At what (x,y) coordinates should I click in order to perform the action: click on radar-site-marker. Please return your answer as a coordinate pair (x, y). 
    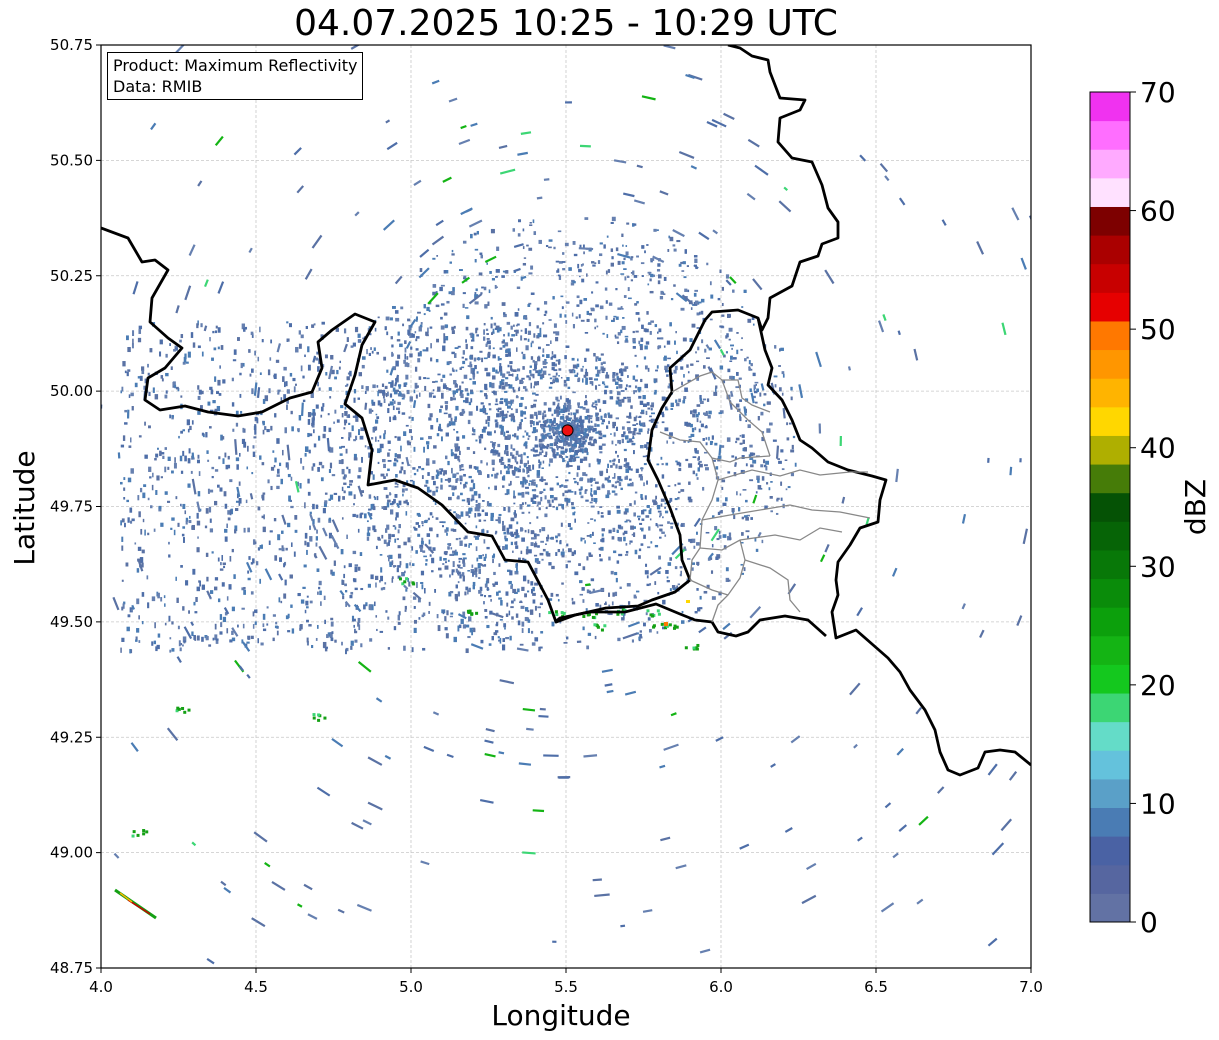
    Looking at the image, I should click on (567, 430).